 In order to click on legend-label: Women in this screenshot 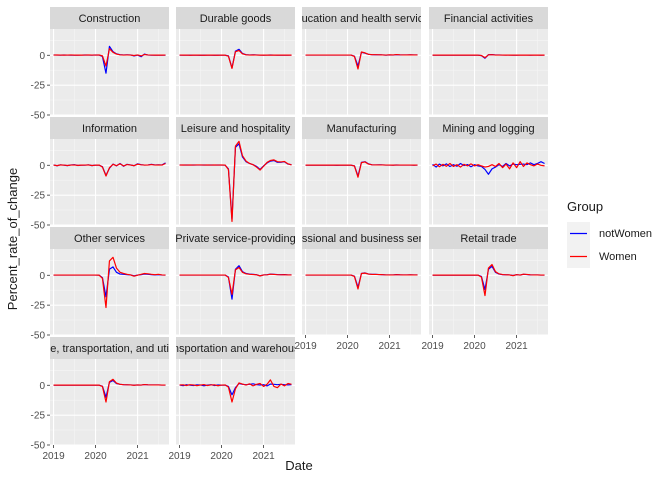, I will do `click(618, 257)`.